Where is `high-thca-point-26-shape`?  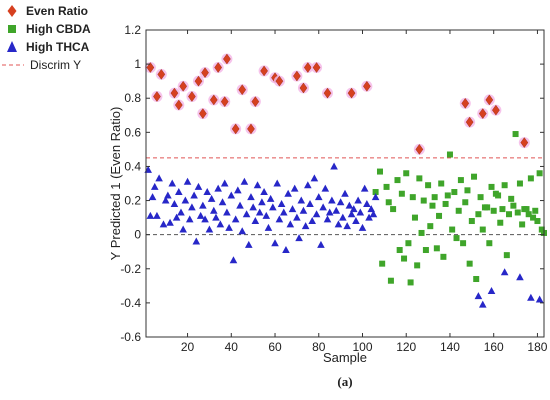
high-thca-point-26-shape is located at coordinates (207, 192).